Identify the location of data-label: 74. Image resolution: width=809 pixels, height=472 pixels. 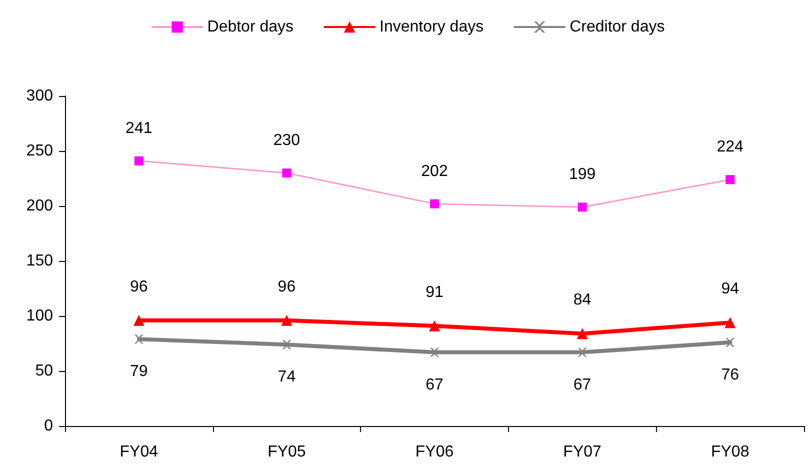
(287, 377).